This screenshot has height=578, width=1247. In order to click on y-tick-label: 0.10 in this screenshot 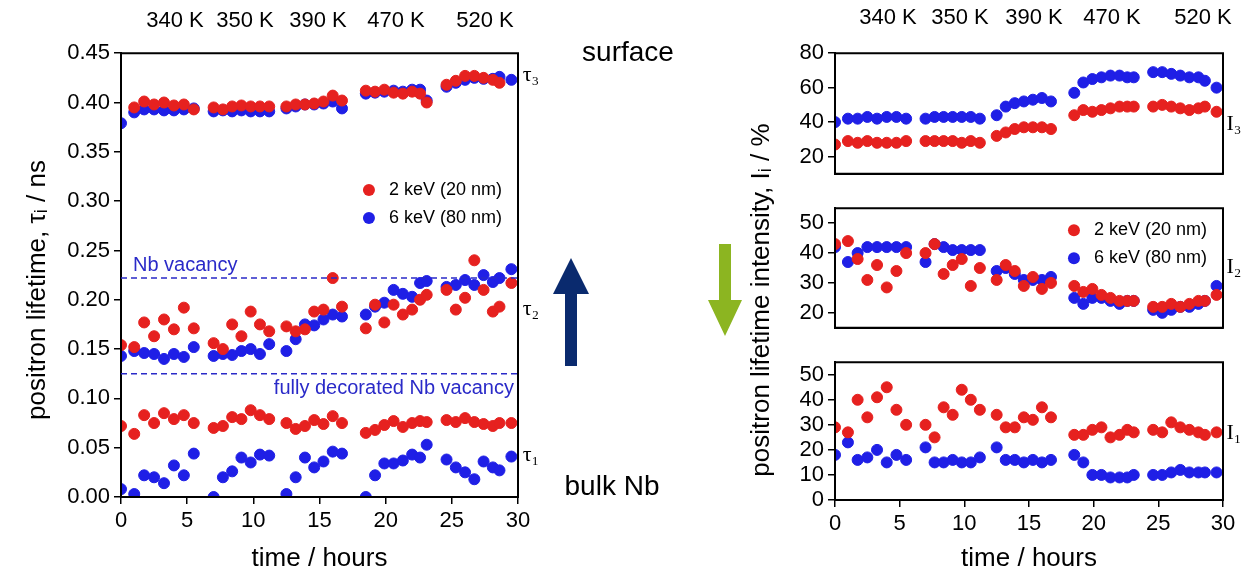, I will do `click(88, 397)`.